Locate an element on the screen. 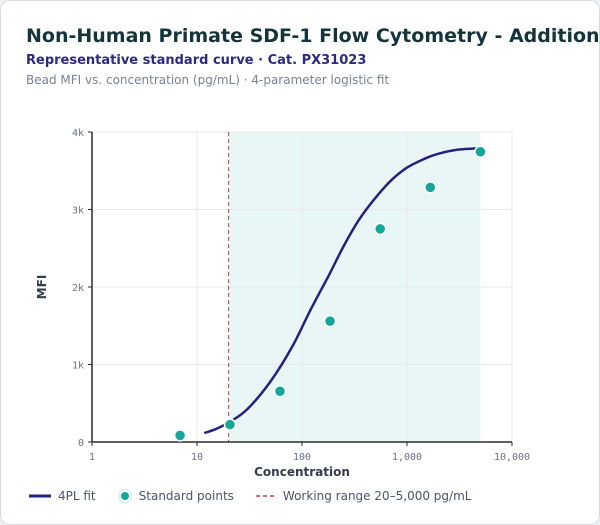 This screenshot has height=525, width=600. dashed-line-swatch-icon is located at coordinates (265, 496).